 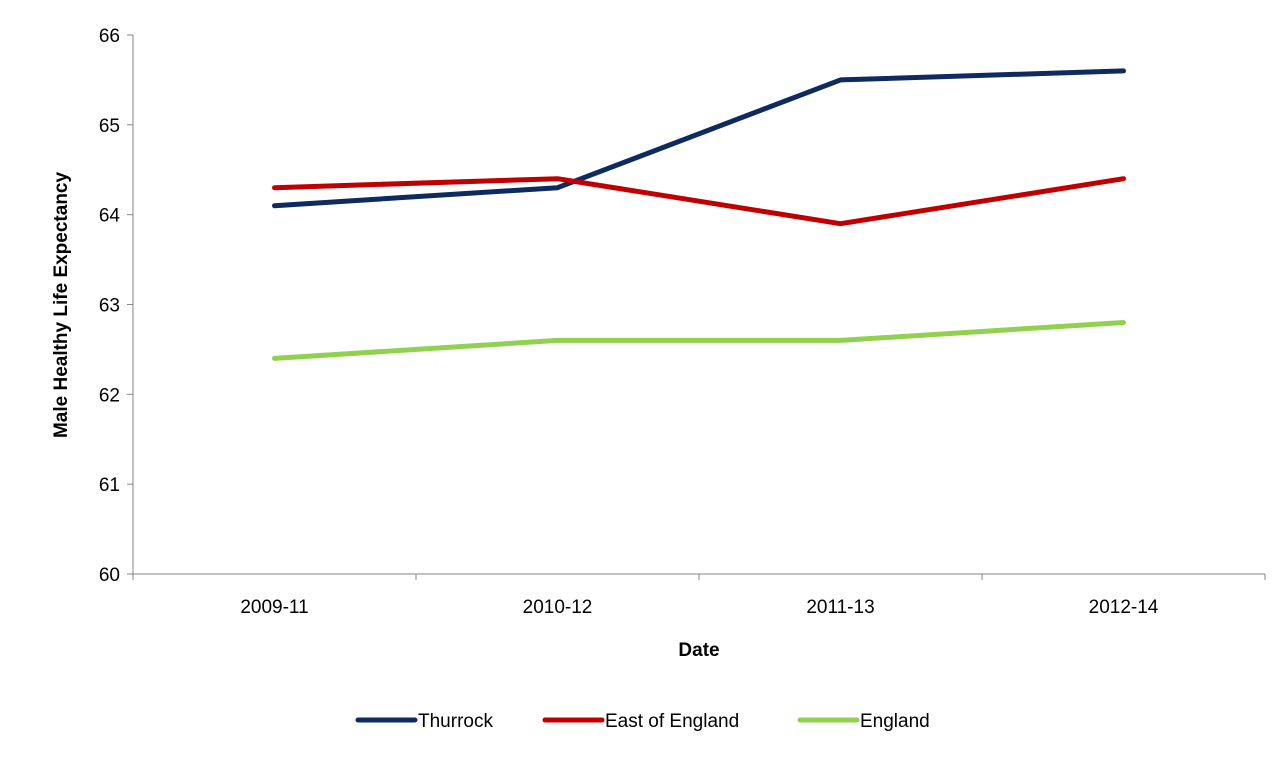 What do you see at coordinates (672, 721) in the screenshot?
I see `legend-label: East of England` at bounding box center [672, 721].